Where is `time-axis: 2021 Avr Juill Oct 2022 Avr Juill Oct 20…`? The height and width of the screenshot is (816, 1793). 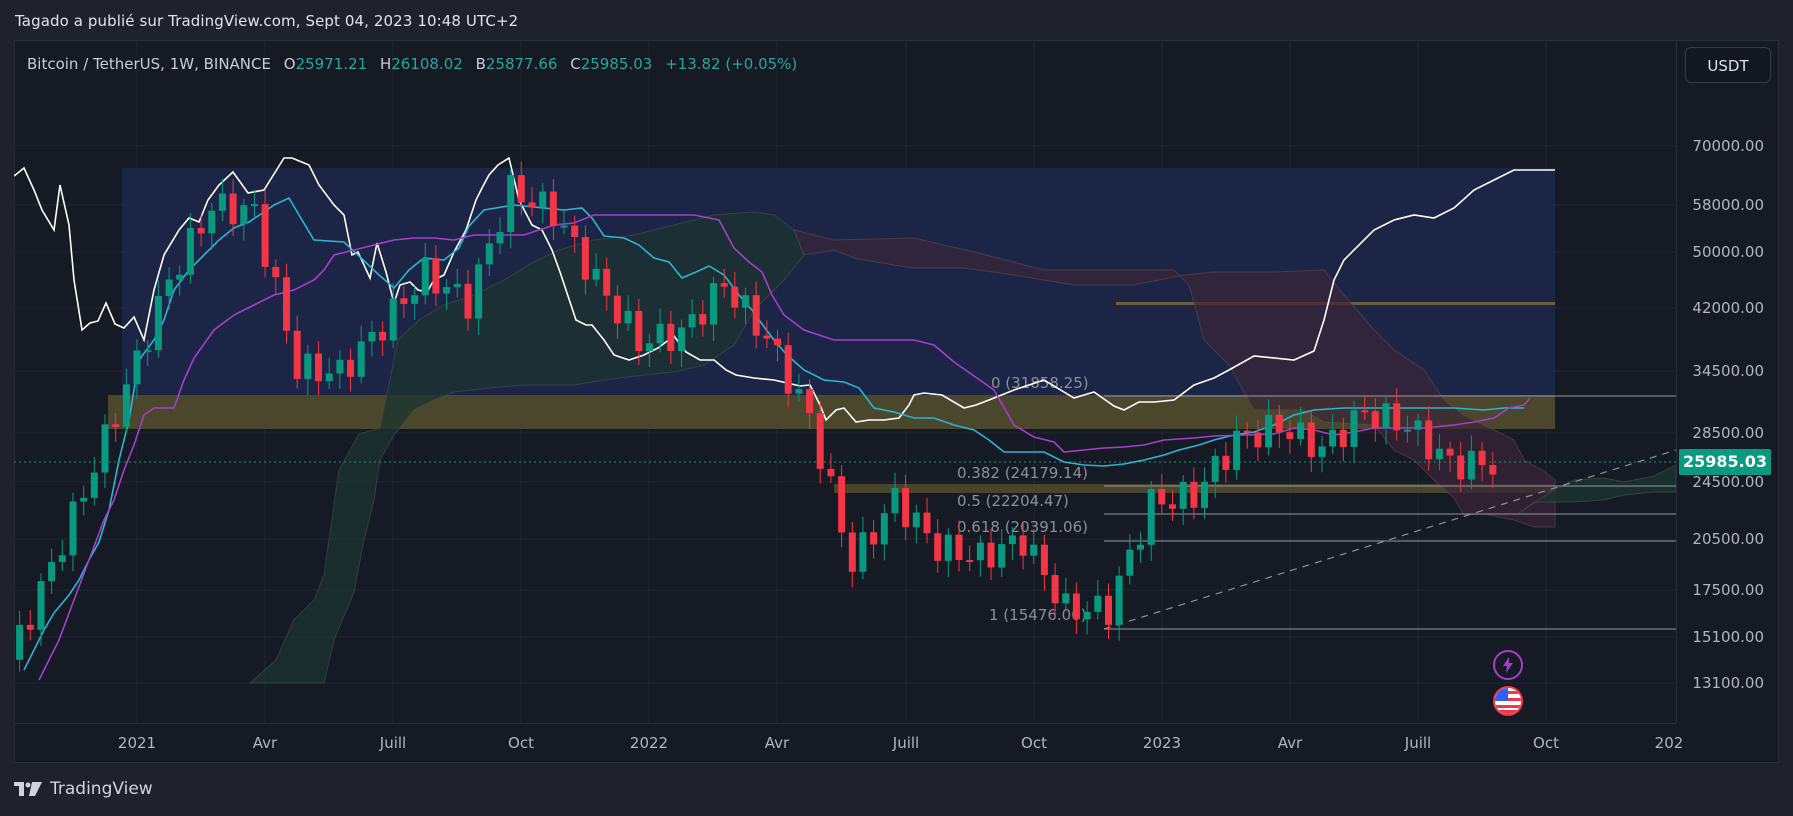
time-axis: 2021 Avr Juill Oct 2022 Avr Juill Oct 20… is located at coordinates (848, 743).